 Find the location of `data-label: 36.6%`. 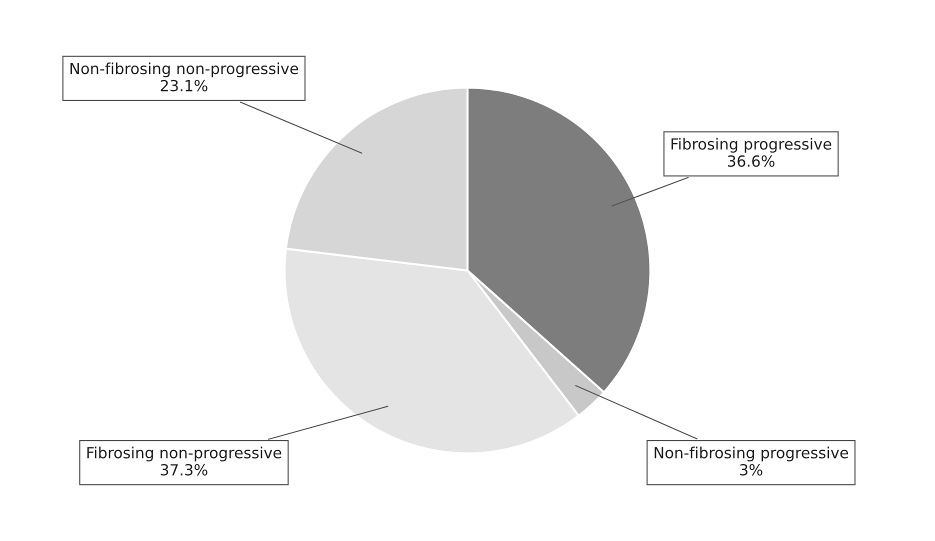

data-label: 36.6% is located at coordinates (751, 161).